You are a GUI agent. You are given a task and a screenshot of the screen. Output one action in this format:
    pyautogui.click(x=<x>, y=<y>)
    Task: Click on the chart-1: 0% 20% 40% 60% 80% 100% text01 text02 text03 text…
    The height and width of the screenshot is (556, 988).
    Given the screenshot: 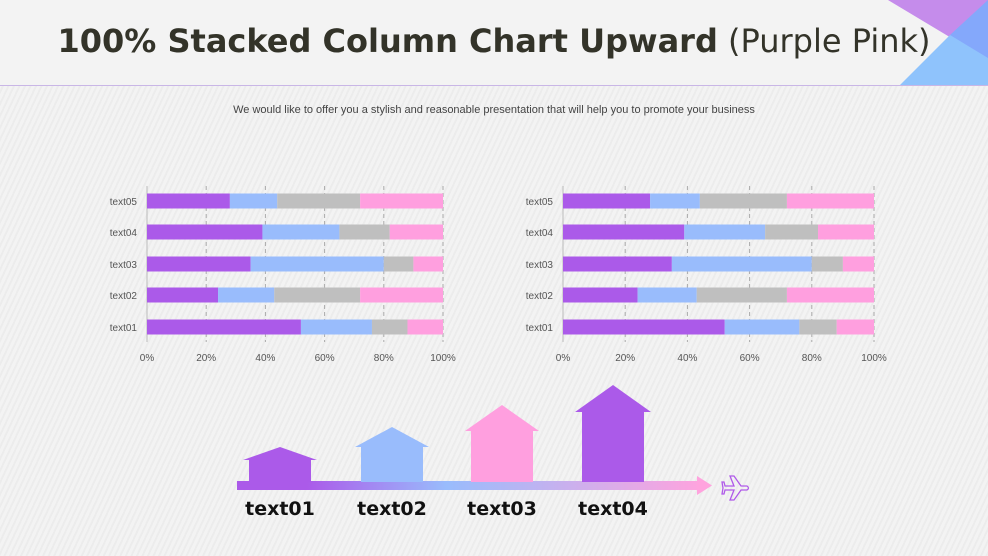 What is the action you would take?
    pyautogui.click(x=283, y=275)
    